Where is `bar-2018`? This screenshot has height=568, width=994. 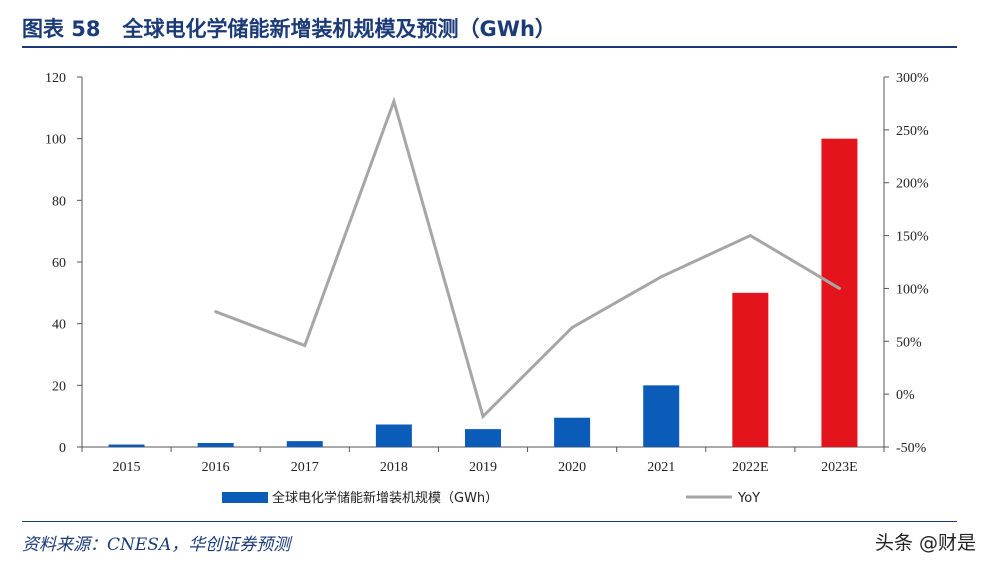 bar-2018 is located at coordinates (393, 435).